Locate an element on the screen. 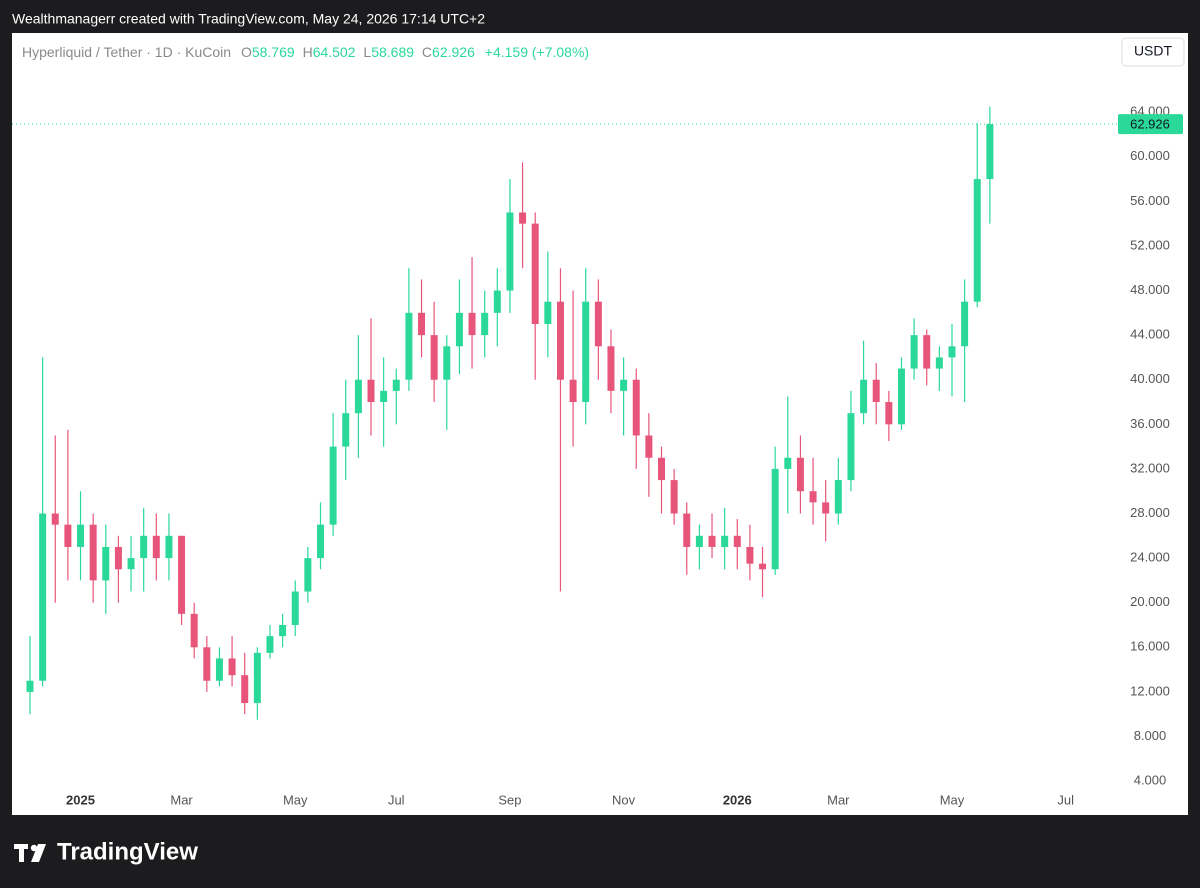 This screenshot has width=1200, height=888. last-price-box is located at coordinates (1150, 124).